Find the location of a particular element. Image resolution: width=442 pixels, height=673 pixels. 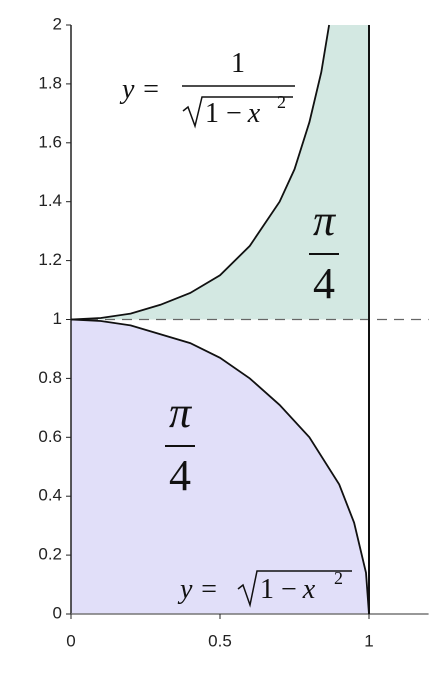

y-tick-label: 0.2 is located at coordinates (50, 554).